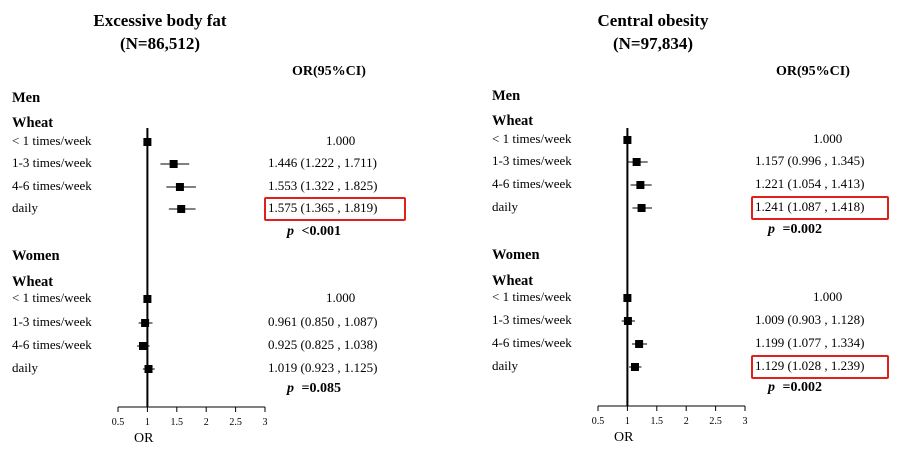 Image resolution: width=902 pixels, height=454 pixels. I want to click on p-value: p <0.001, so click(314, 232).